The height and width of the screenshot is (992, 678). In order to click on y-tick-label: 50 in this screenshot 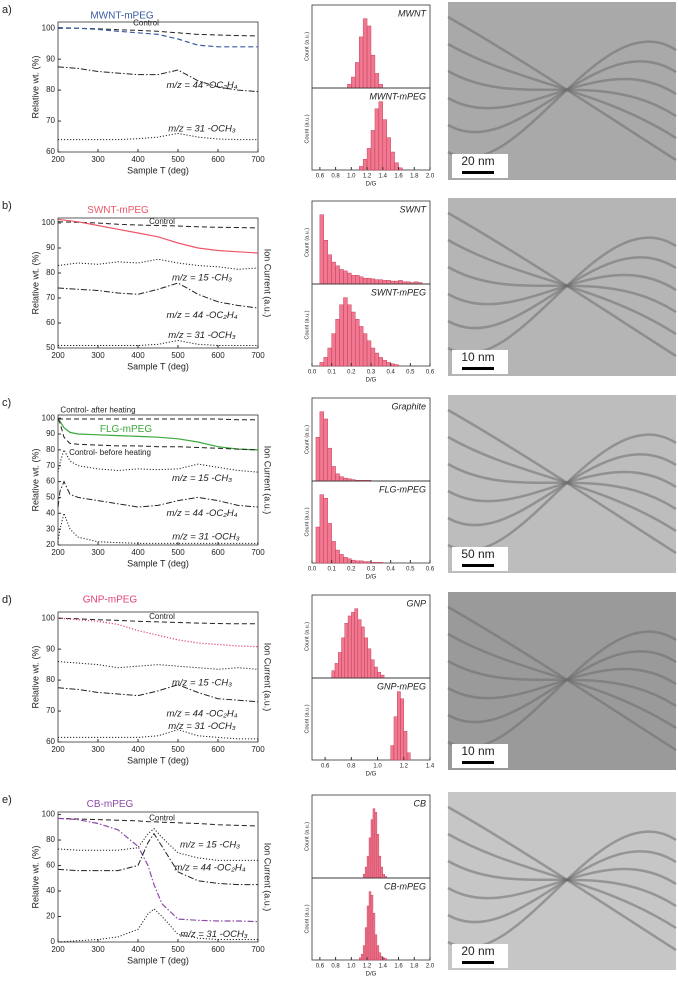, I will do `click(50, 497)`.